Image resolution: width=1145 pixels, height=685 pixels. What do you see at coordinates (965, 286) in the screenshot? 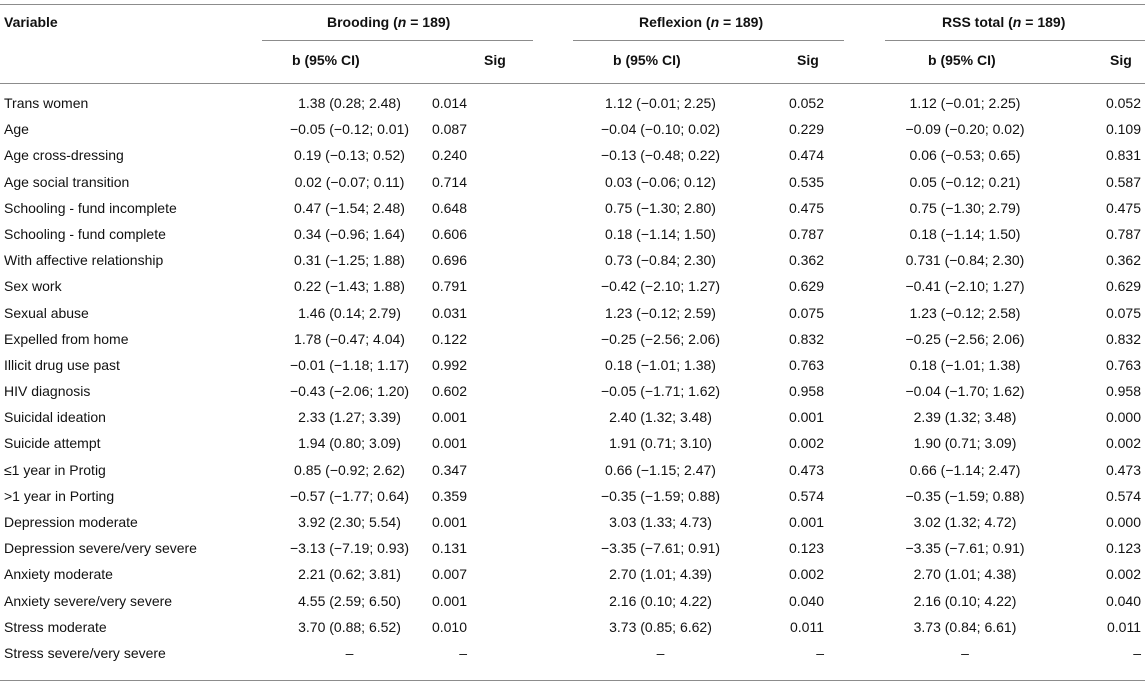
I see `rss-b-cell: −0.41 (−2.10; 1.27)` at bounding box center [965, 286].